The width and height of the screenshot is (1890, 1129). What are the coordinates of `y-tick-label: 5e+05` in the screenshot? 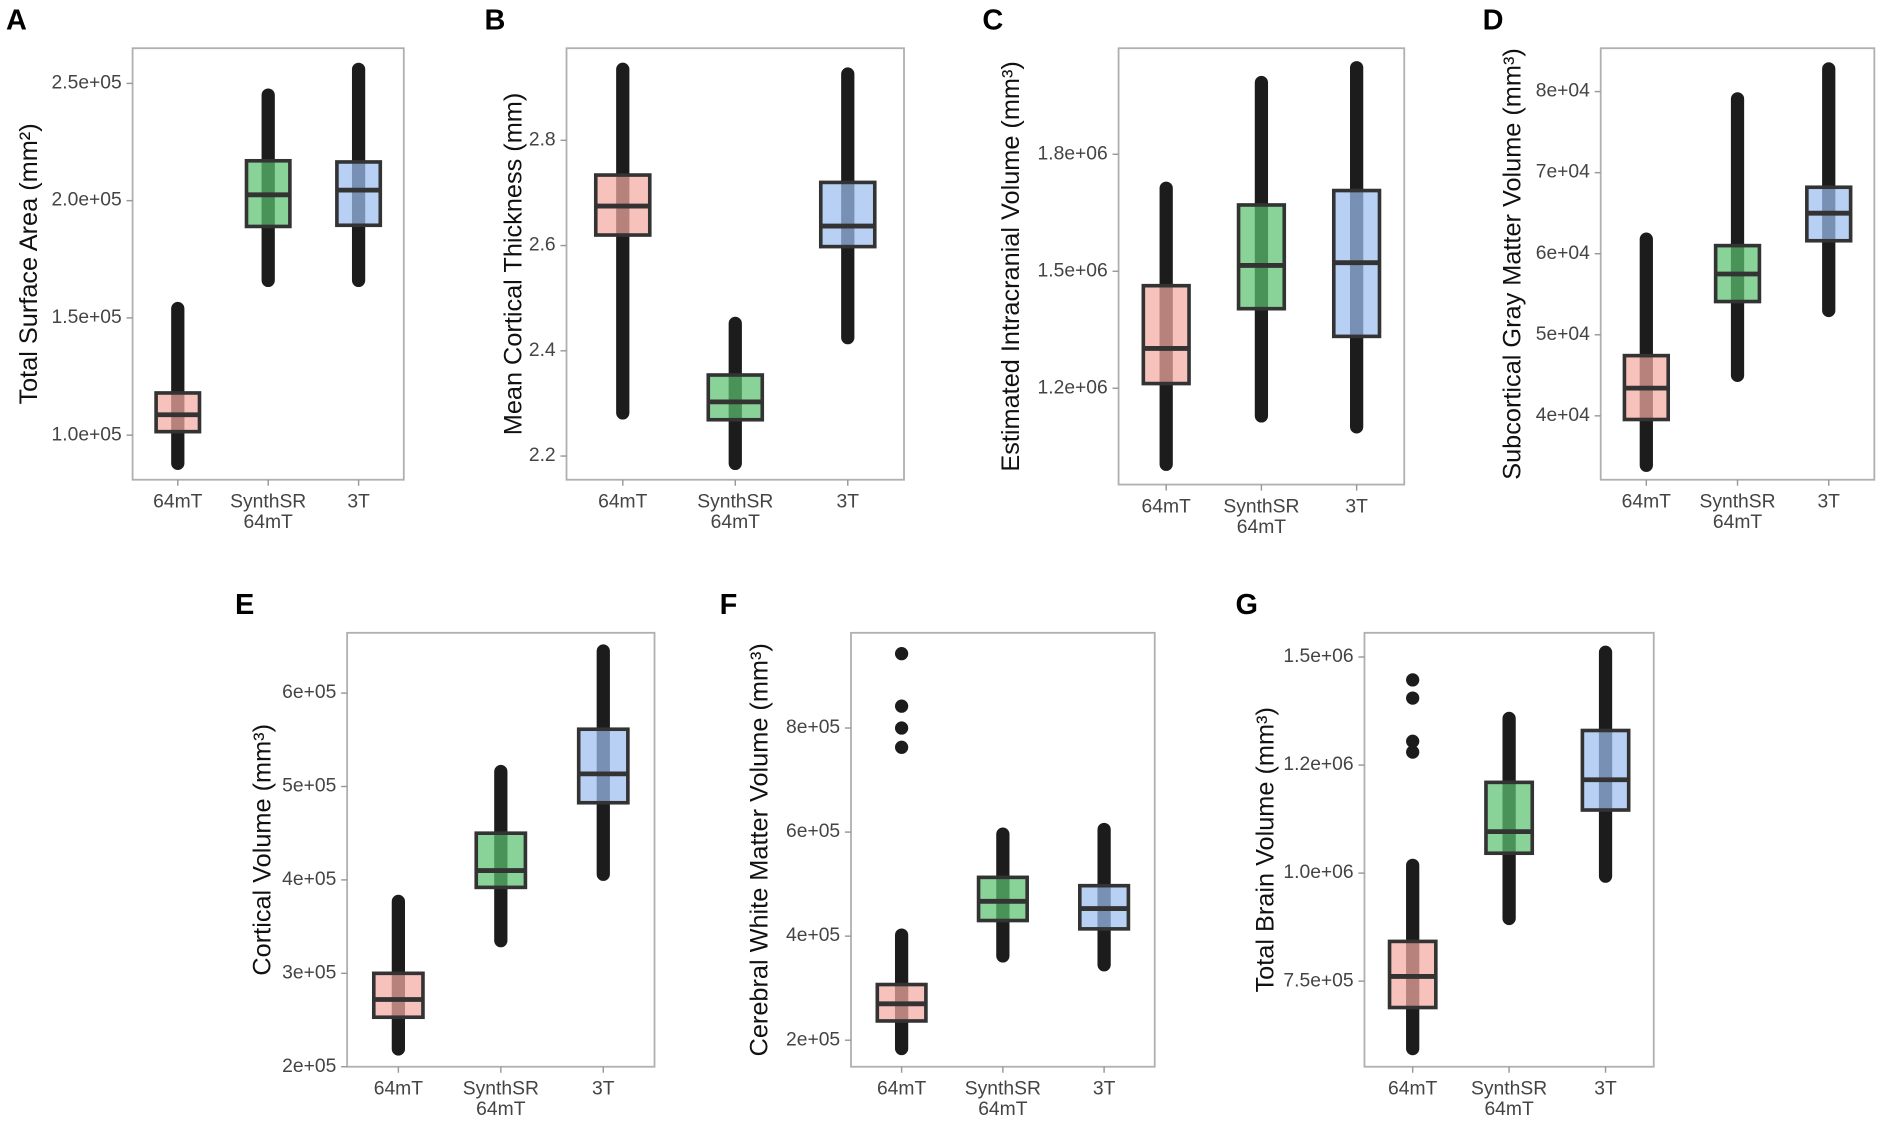 It's located at (309, 786).